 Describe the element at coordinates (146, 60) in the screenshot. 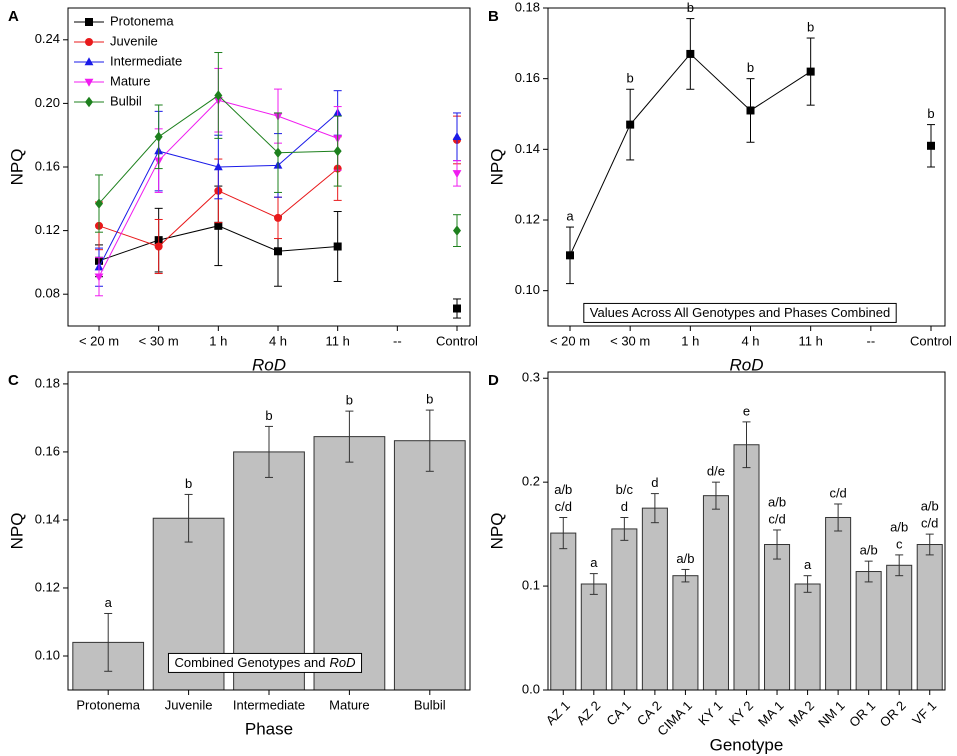

I see `legend-label: Intermediate` at that location.